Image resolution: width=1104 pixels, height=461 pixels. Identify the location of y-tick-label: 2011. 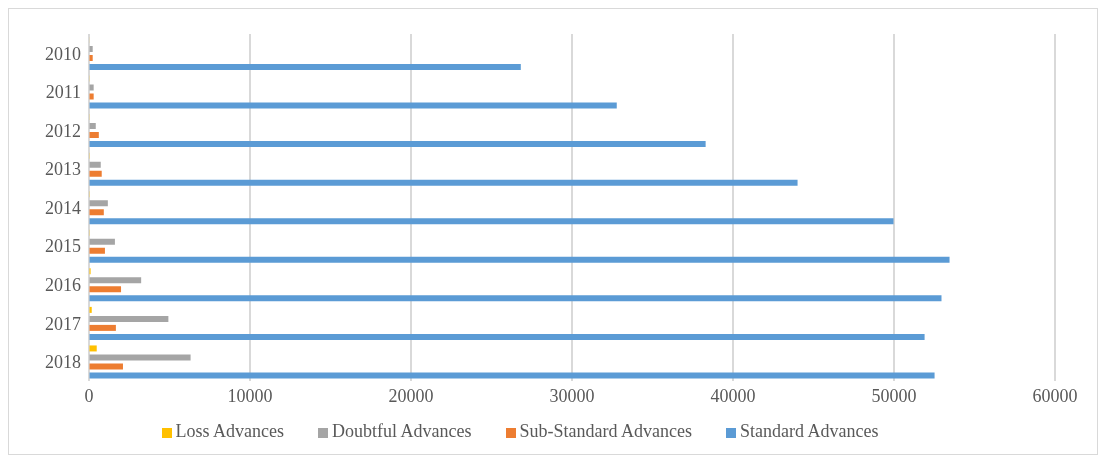
(63, 92).